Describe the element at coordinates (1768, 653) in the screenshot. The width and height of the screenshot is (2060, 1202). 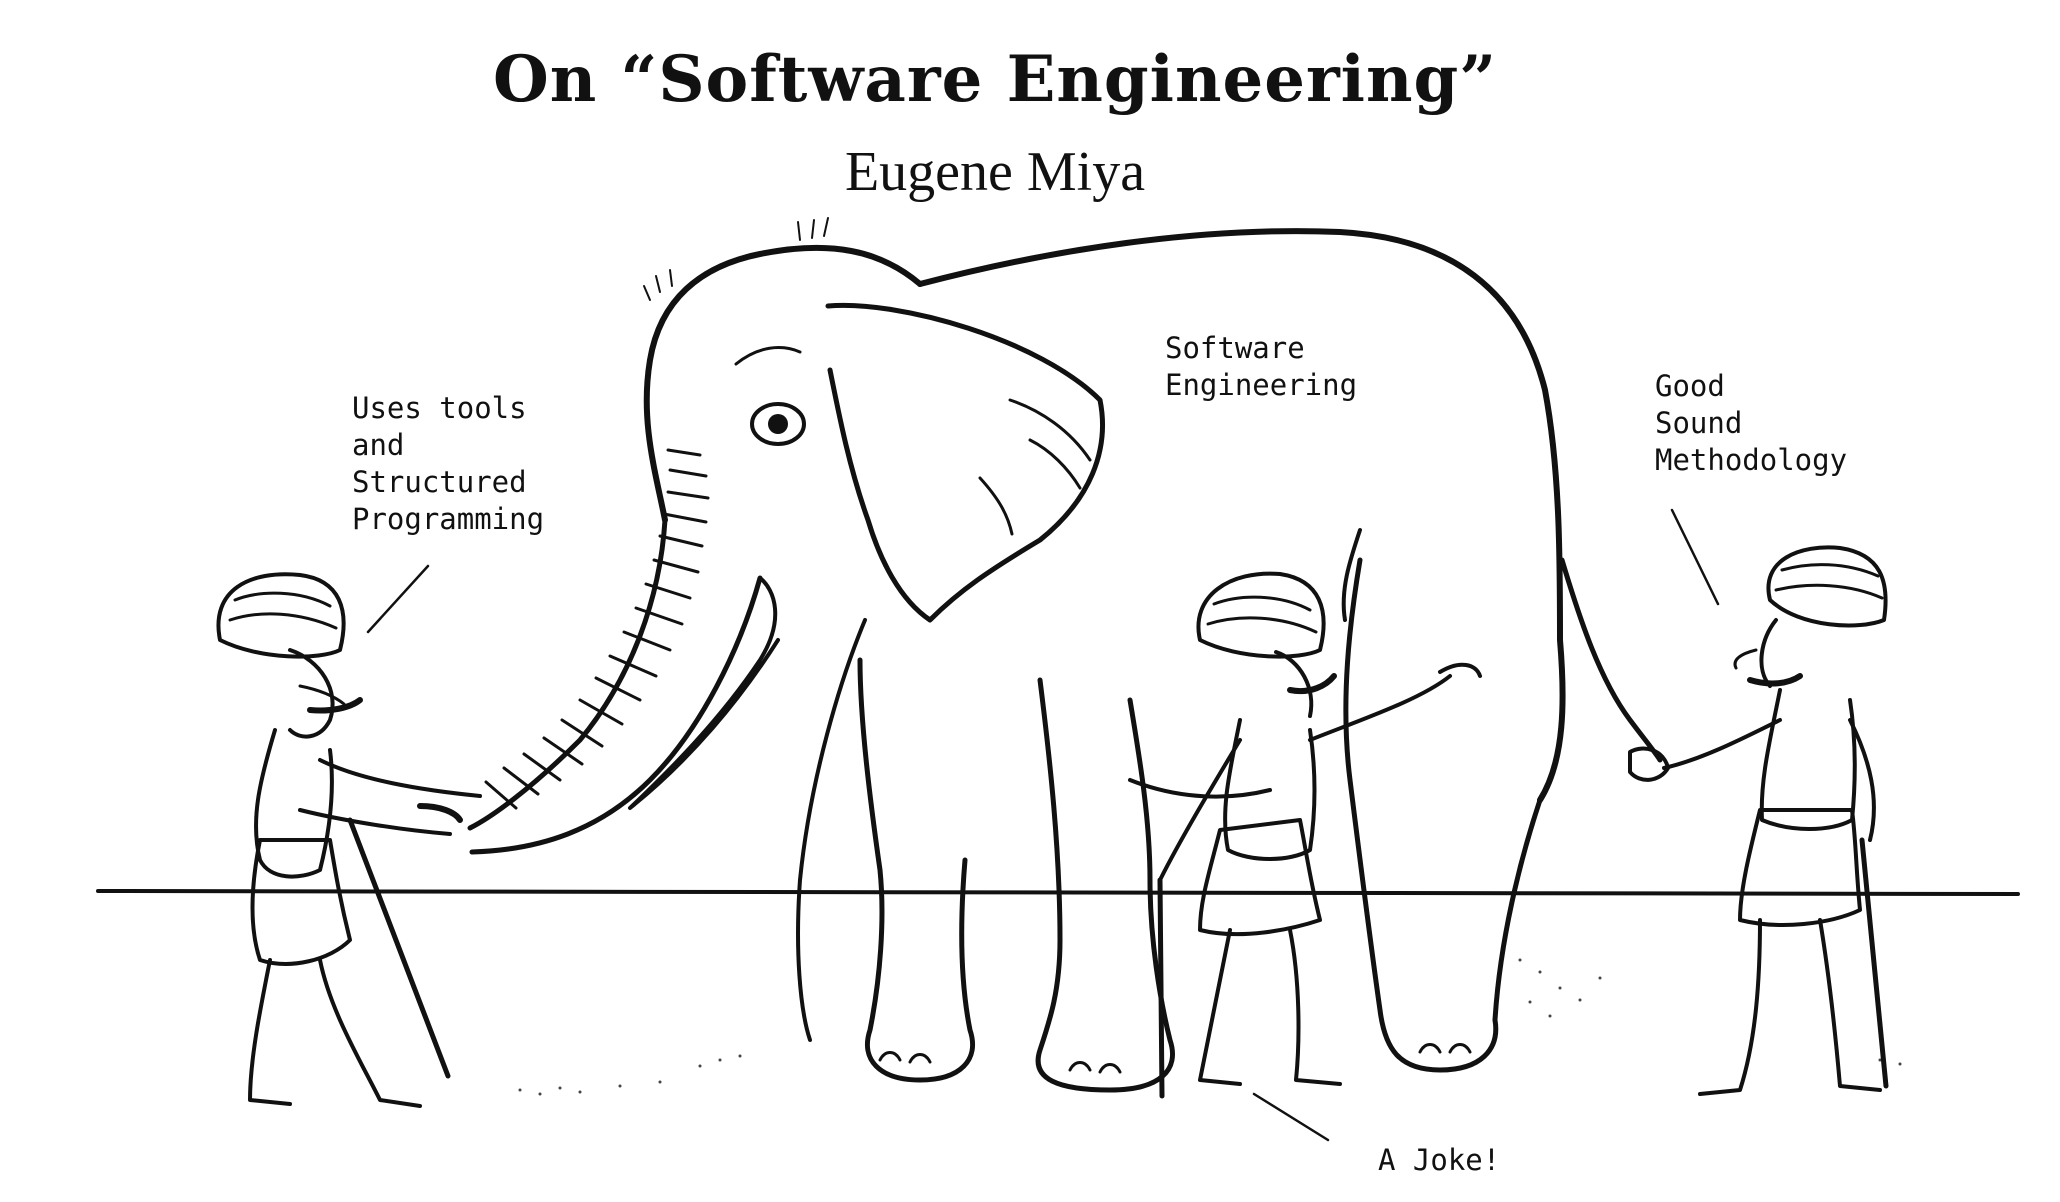
I see `face-right` at that location.